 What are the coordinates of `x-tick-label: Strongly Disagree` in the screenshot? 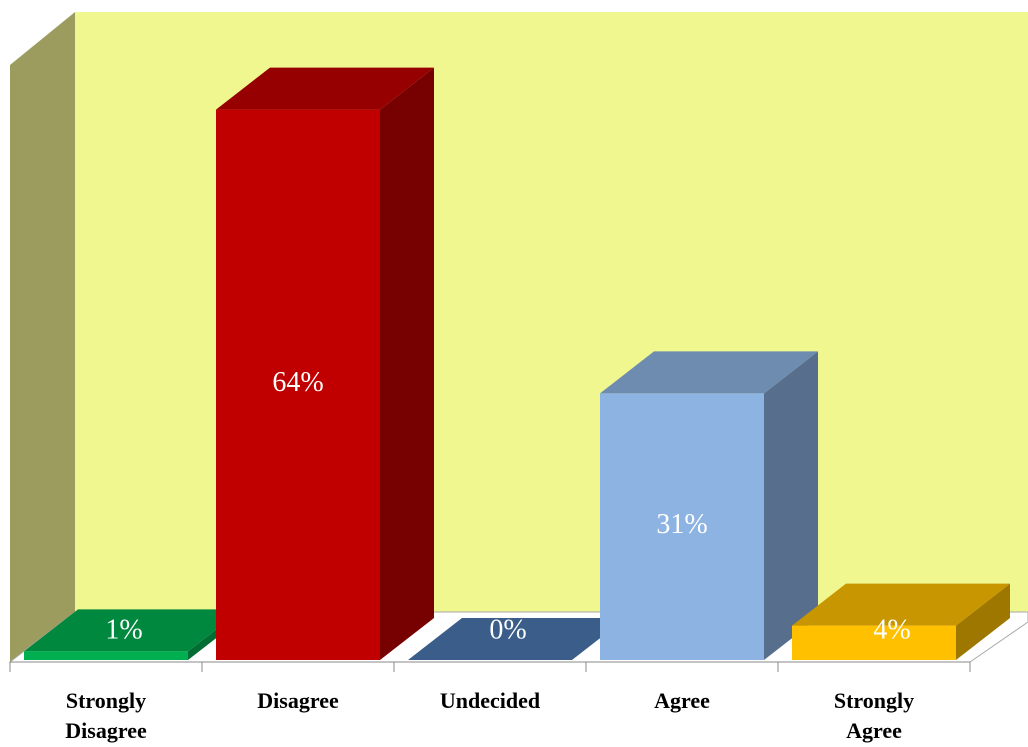 It's located at (106, 715).